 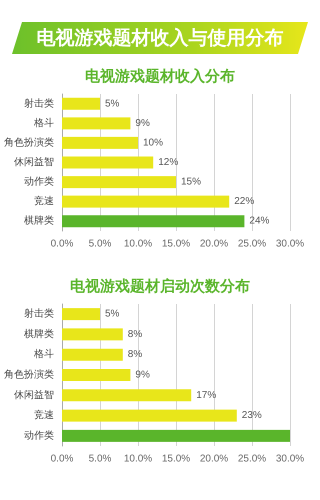 I want to click on chart-title: 电视游戏题材启动次数分布, so click(x=160, y=286).